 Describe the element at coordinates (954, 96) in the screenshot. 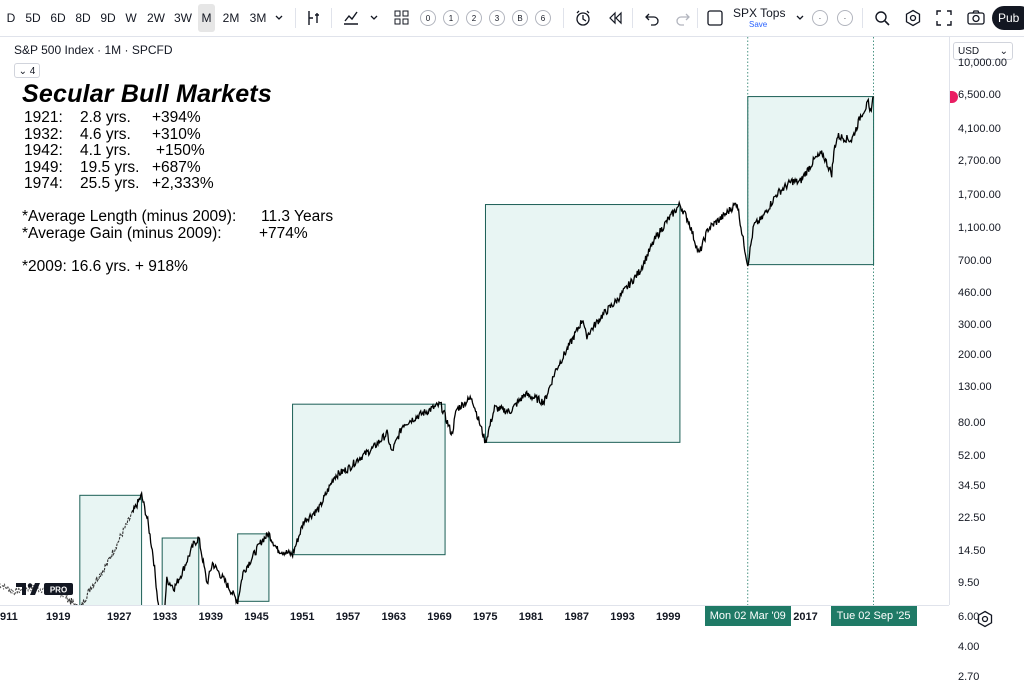

I see `last-price-marker` at that location.